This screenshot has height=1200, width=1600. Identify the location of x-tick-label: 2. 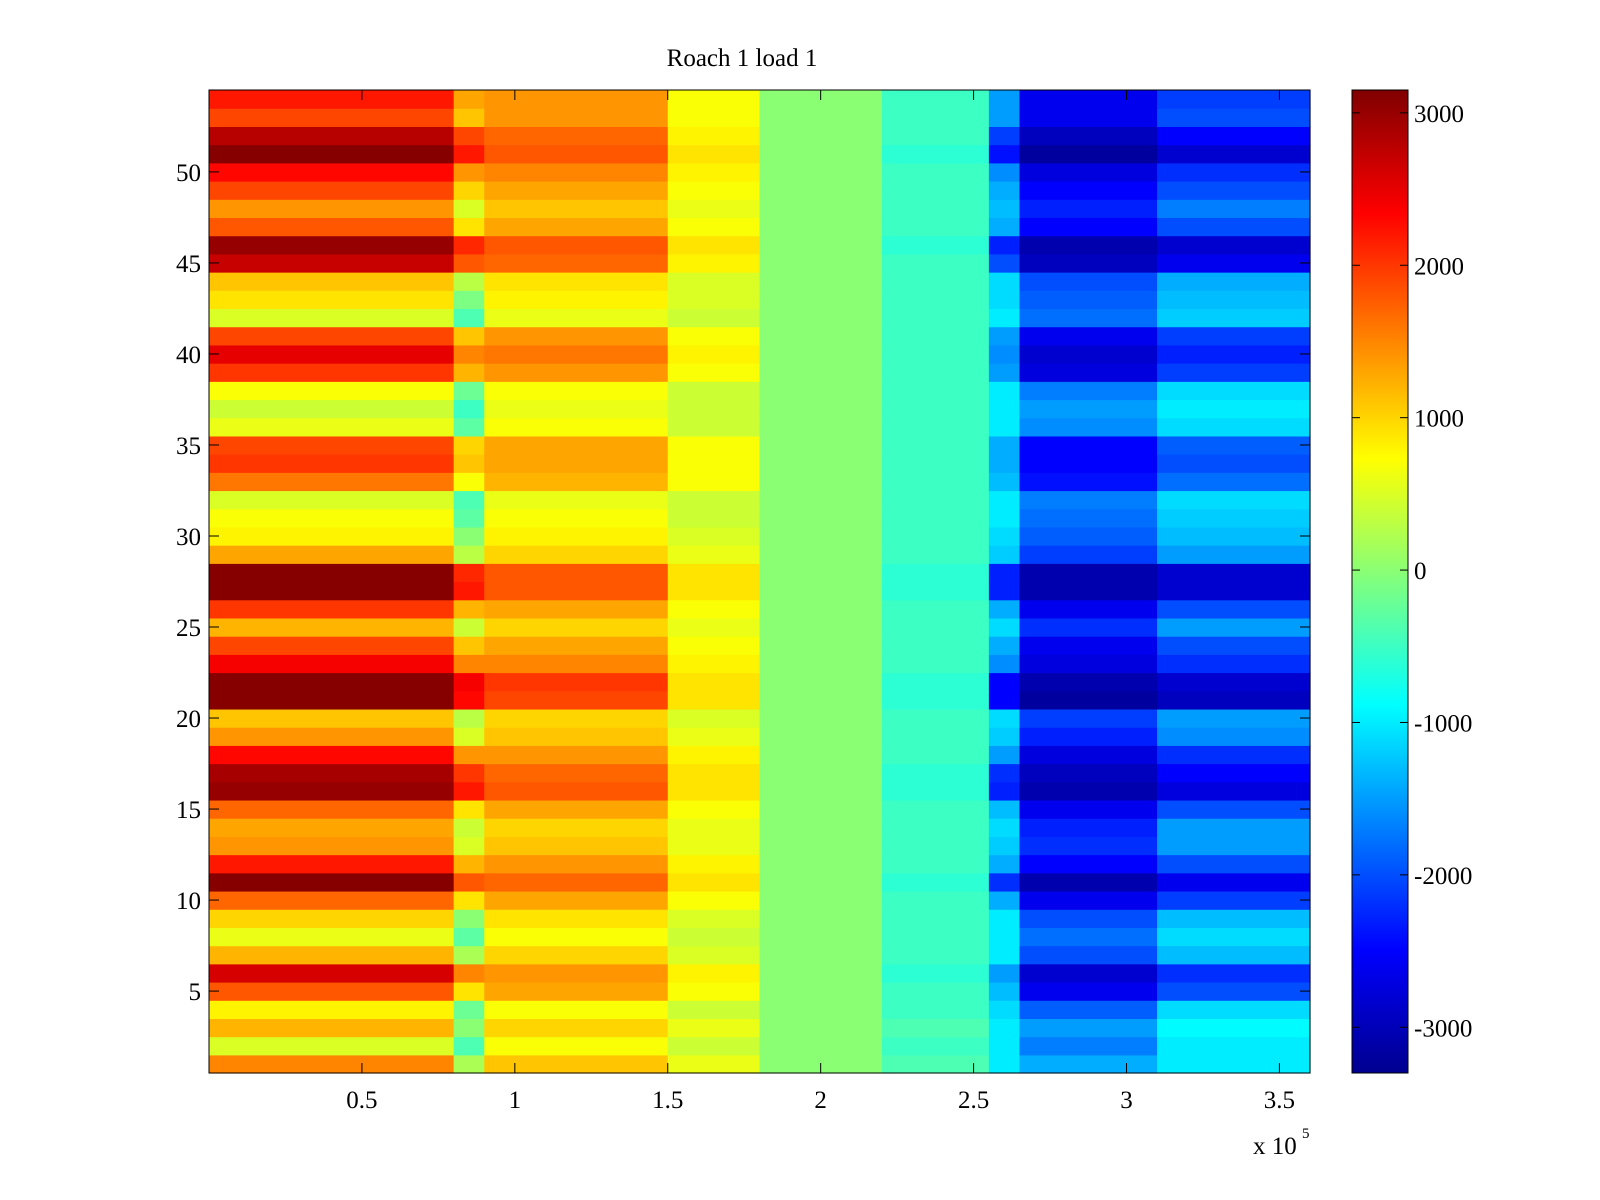
(820, 1100).